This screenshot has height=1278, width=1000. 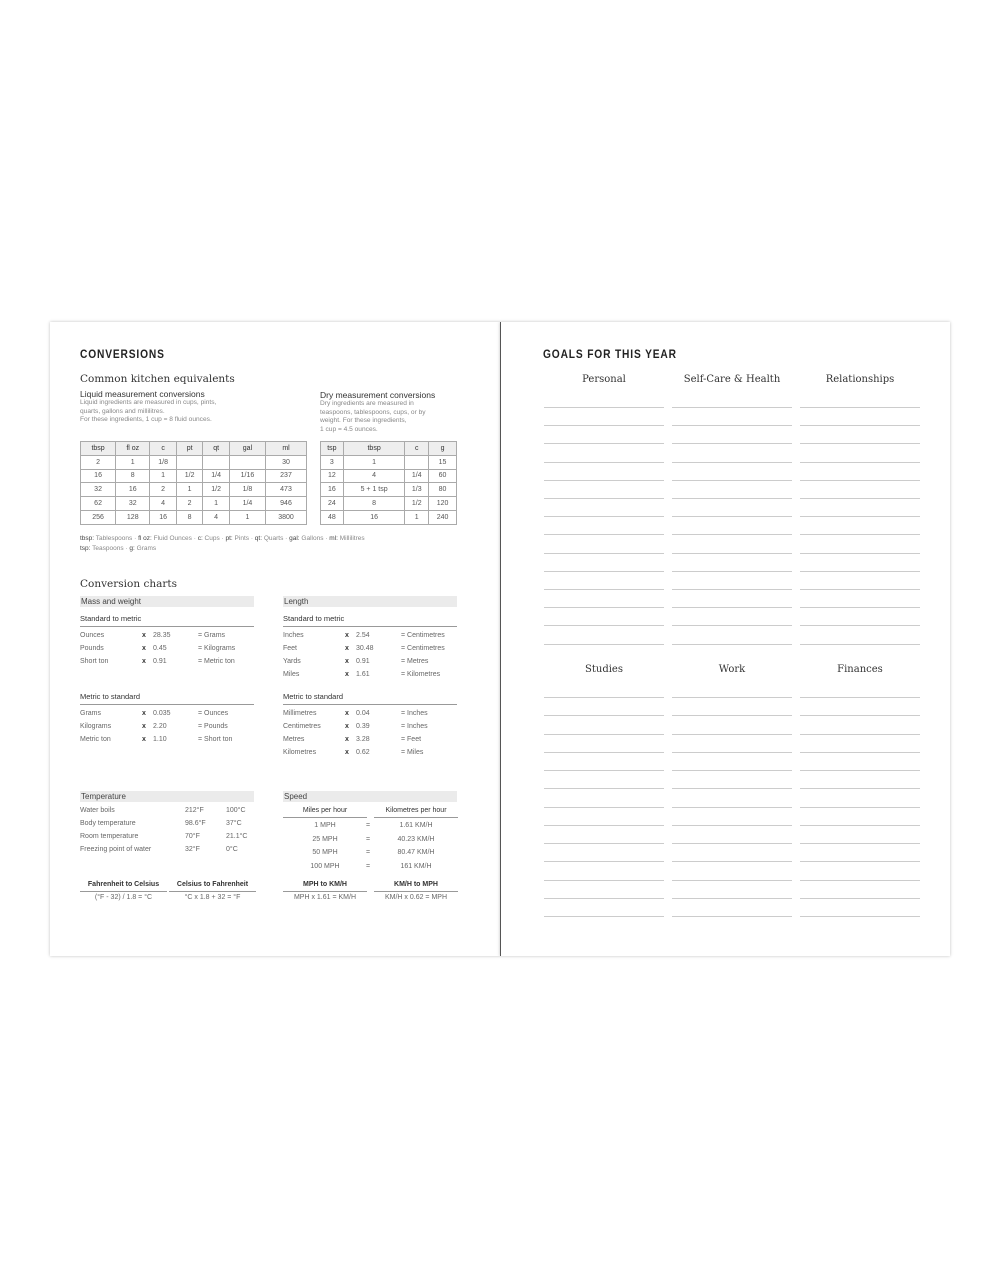 What do you see at coordinates (332, 517) in the screenshot?
I see `table-cell: 48` at bounding box center [332, 517].